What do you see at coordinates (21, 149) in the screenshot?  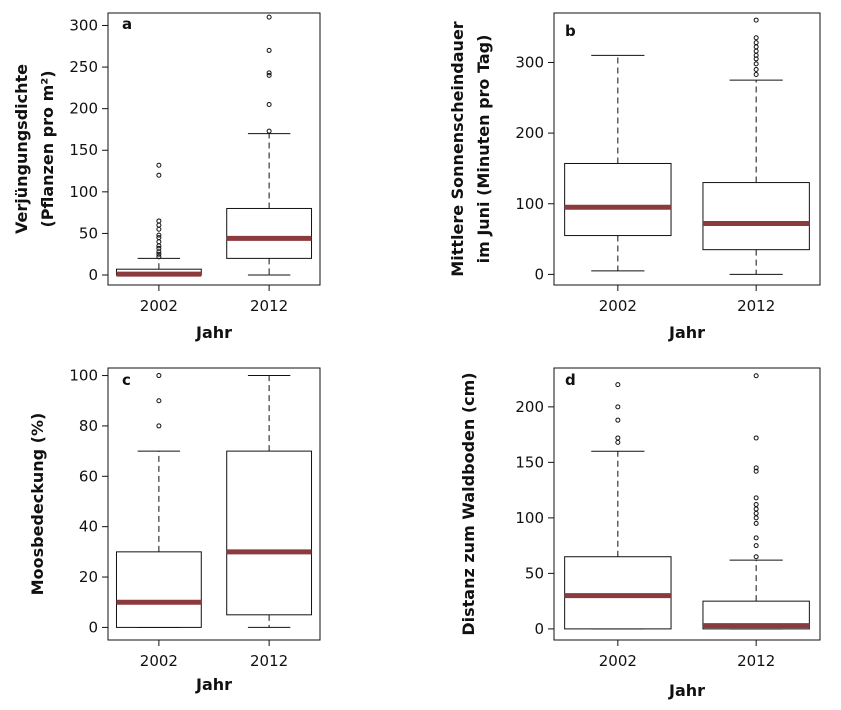 I see `y-axis-title: Verjüngungsdichte` at bounding box center [21, 149].